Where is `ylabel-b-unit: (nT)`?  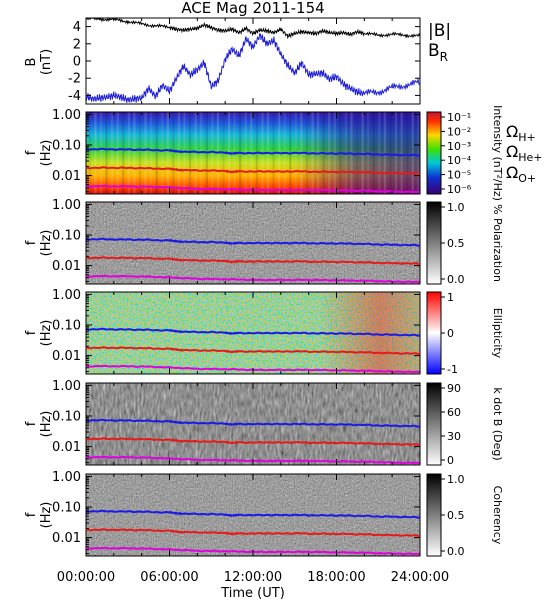 ylabel-b-unit: (nT) is located at coordinates (46, 62).